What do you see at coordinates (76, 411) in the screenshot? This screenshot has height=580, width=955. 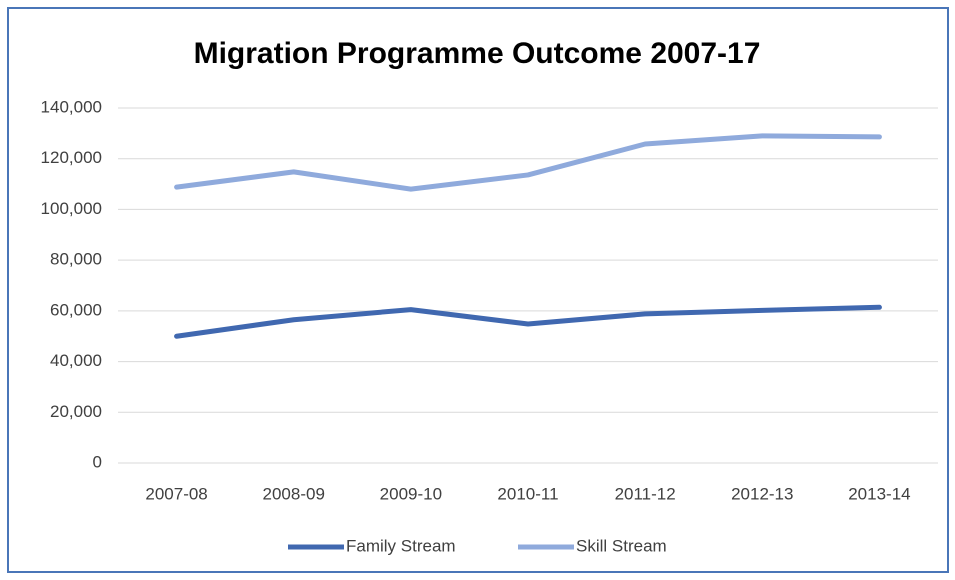 I see `y-tick-label: 20,000` at bounding box center [76, 411].